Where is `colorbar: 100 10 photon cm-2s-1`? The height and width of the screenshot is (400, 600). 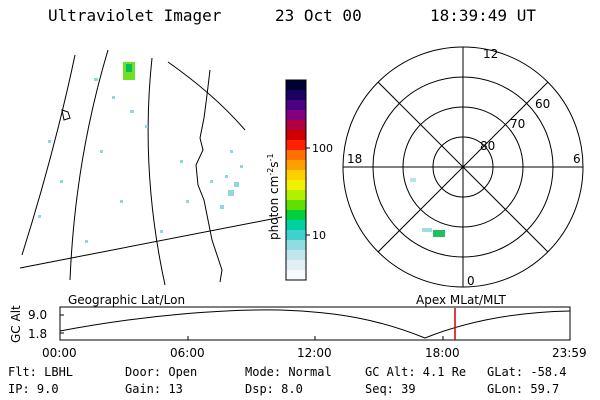 colorbar: 100 10 photon cm-2s-1 is located at coordinates (299, 180).